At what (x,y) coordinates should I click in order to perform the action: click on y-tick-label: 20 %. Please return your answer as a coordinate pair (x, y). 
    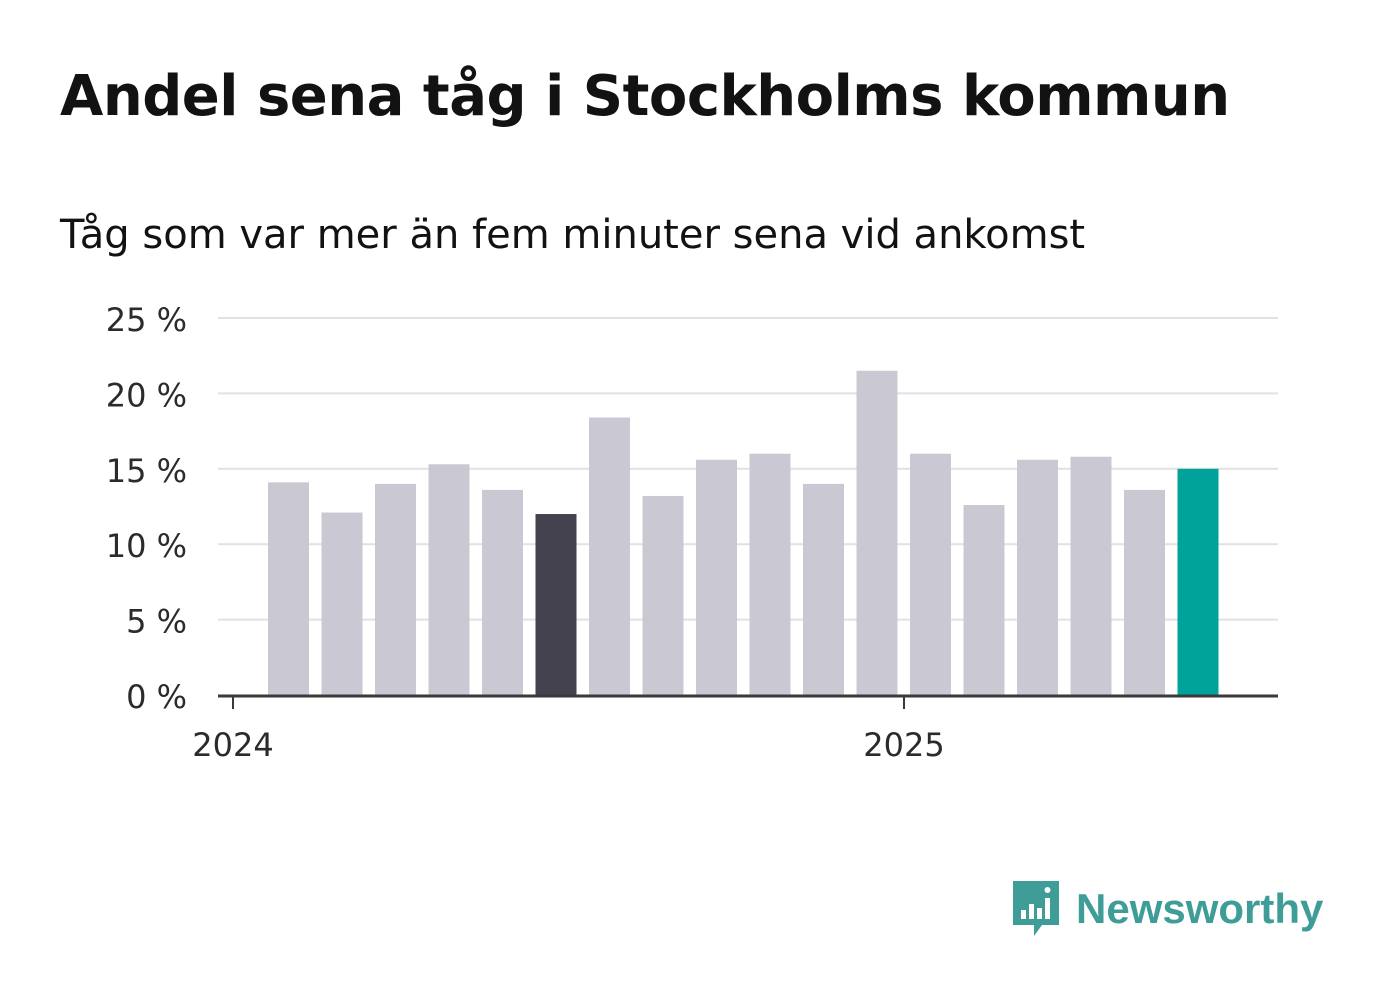
    Looking at the image, I should click on (146, 395).